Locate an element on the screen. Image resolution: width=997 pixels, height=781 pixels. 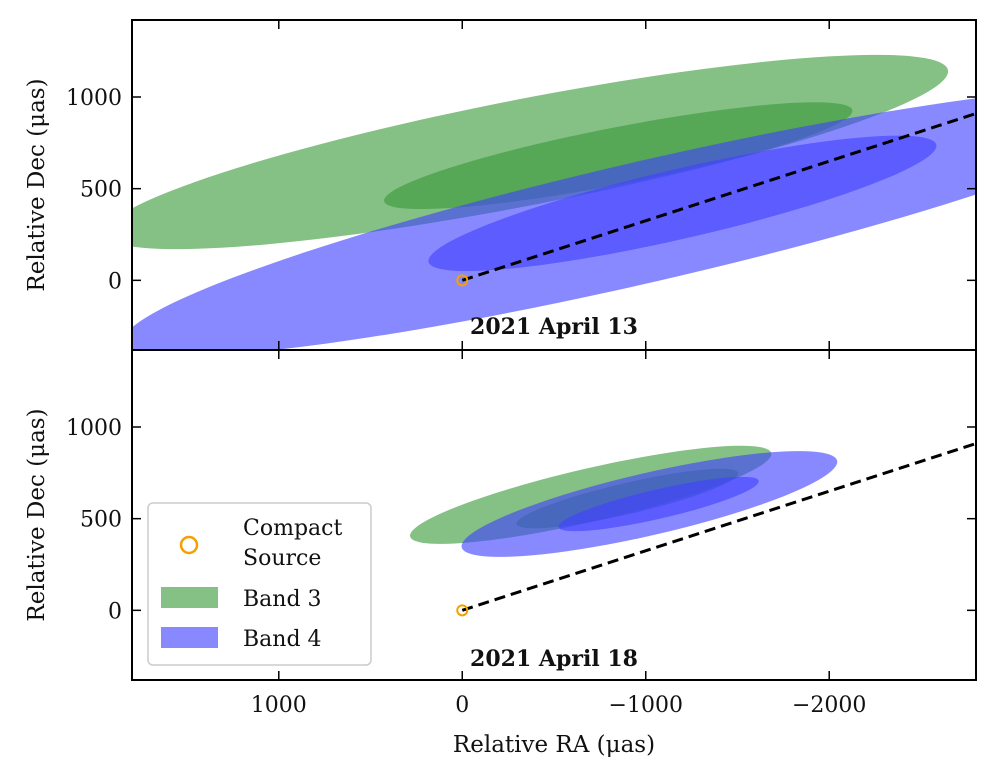
panel-date-label: 2021 April 18 is located at coordinates (554, 659).